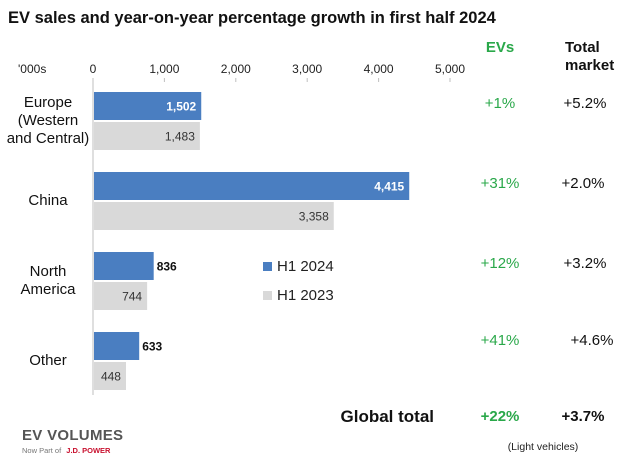 Image resolution: width=640 pixels, height=467 pixels. I want to click on global-total-growth: +3.7%, so click(583, 416).